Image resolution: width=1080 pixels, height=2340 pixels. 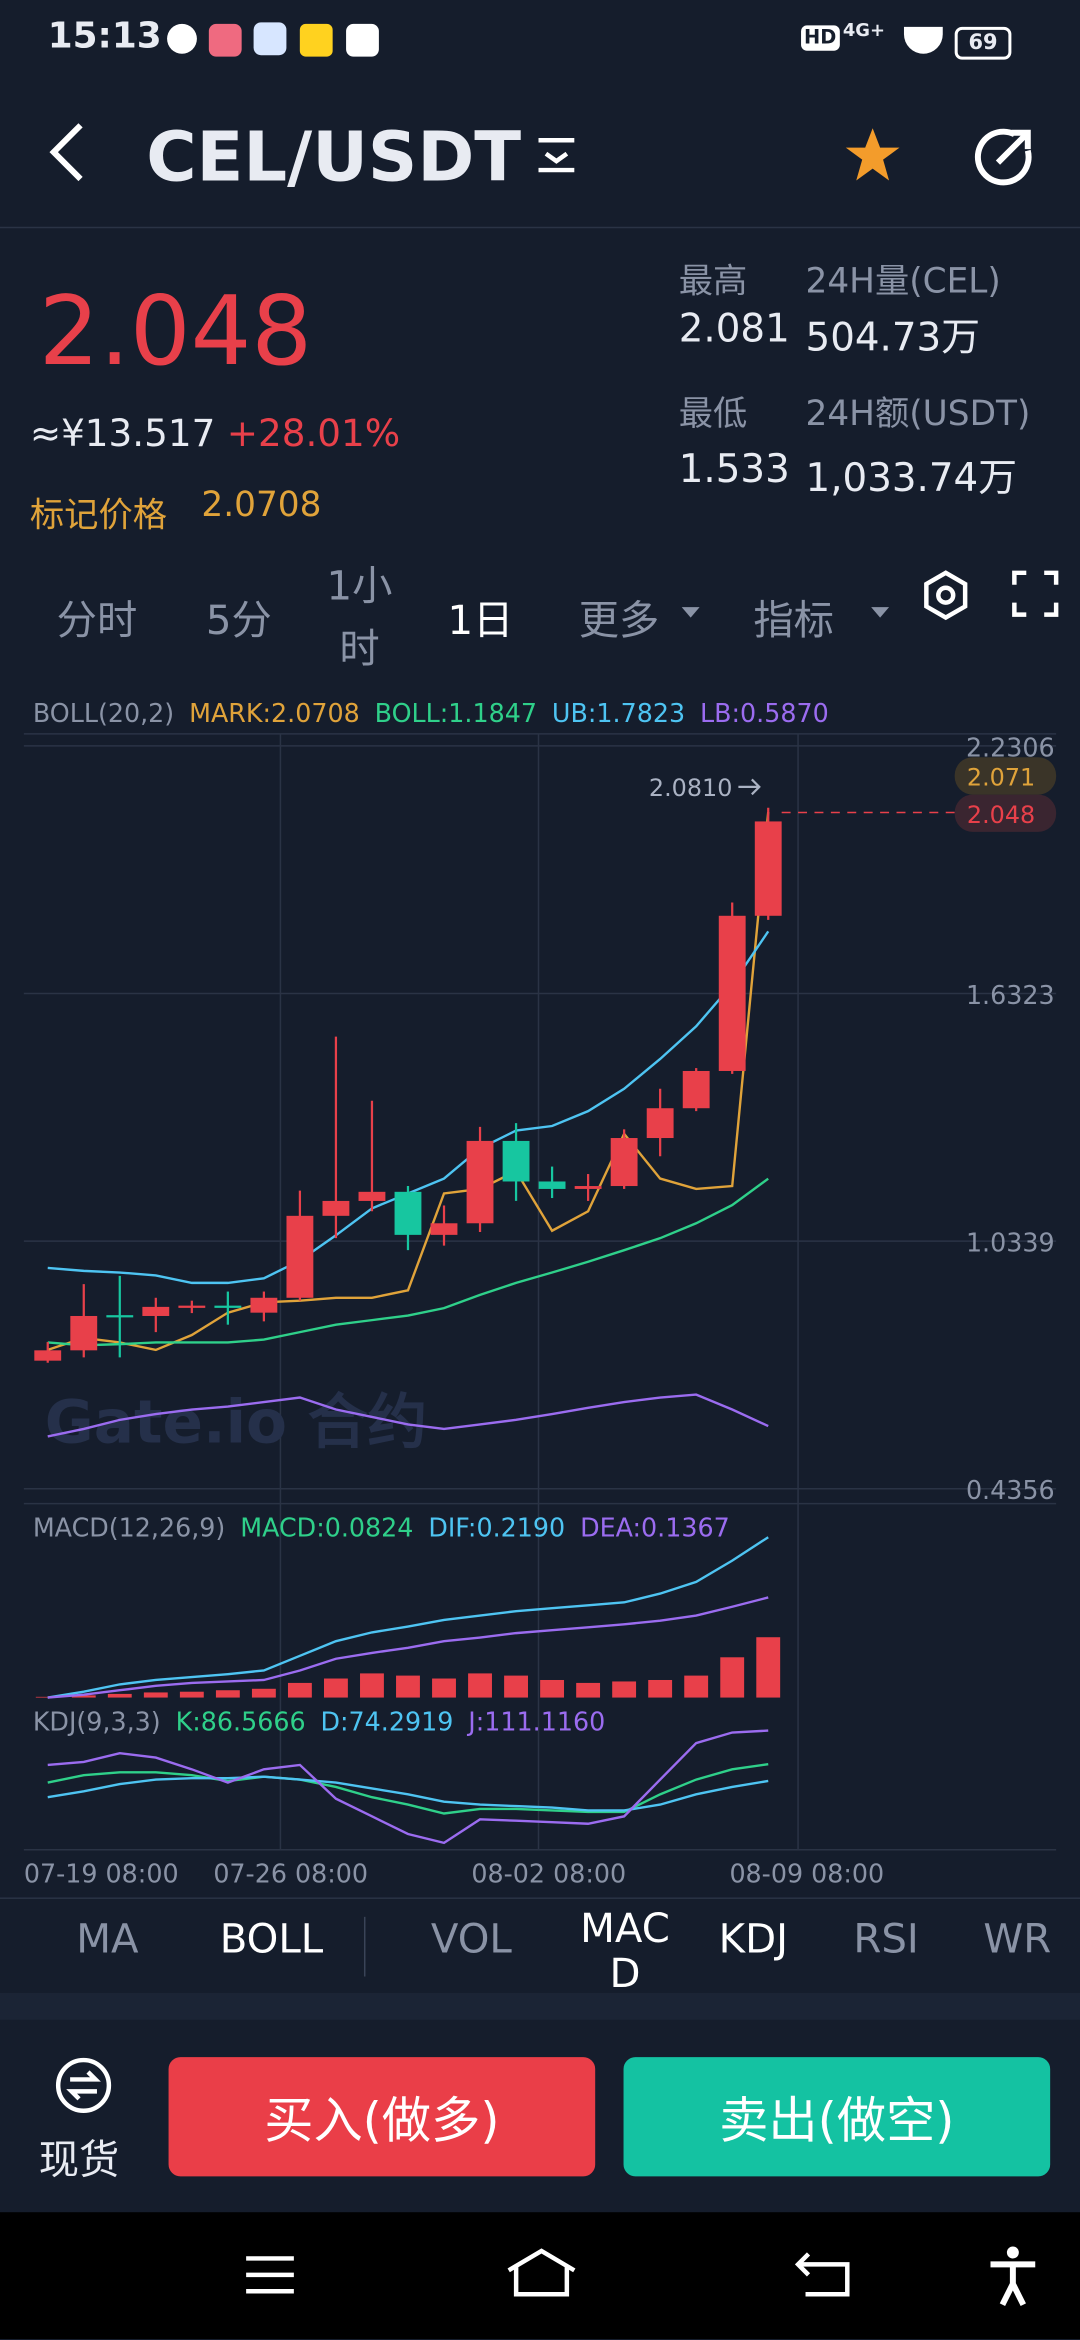 What do you see at coordinates (175, 332) in the screenshot?
I see `last-price: 2.048` at bounding box center [175, 332].